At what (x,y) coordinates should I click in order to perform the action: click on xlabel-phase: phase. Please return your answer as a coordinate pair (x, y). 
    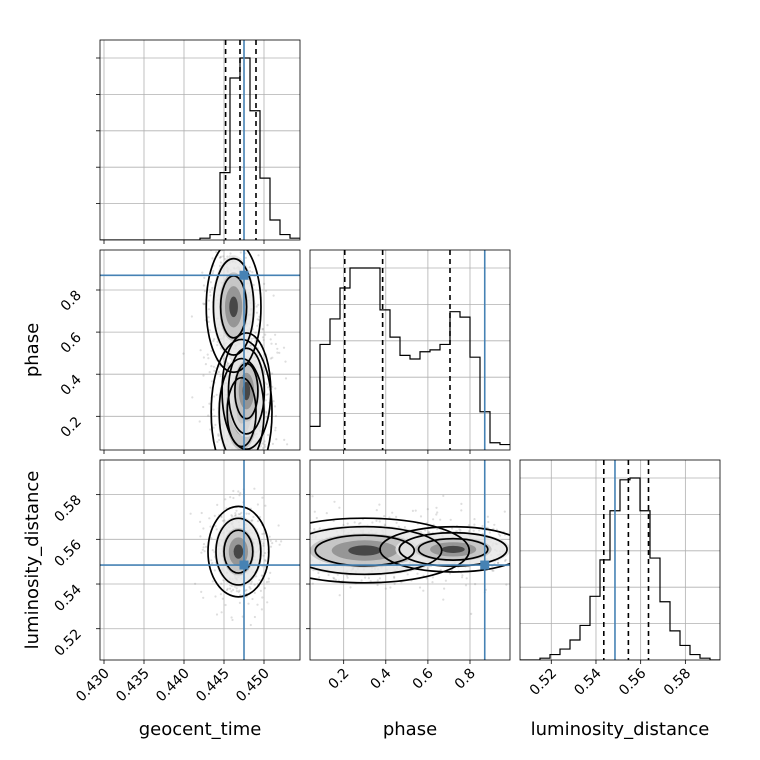
    Looking at the image, I should click on (410, 729).